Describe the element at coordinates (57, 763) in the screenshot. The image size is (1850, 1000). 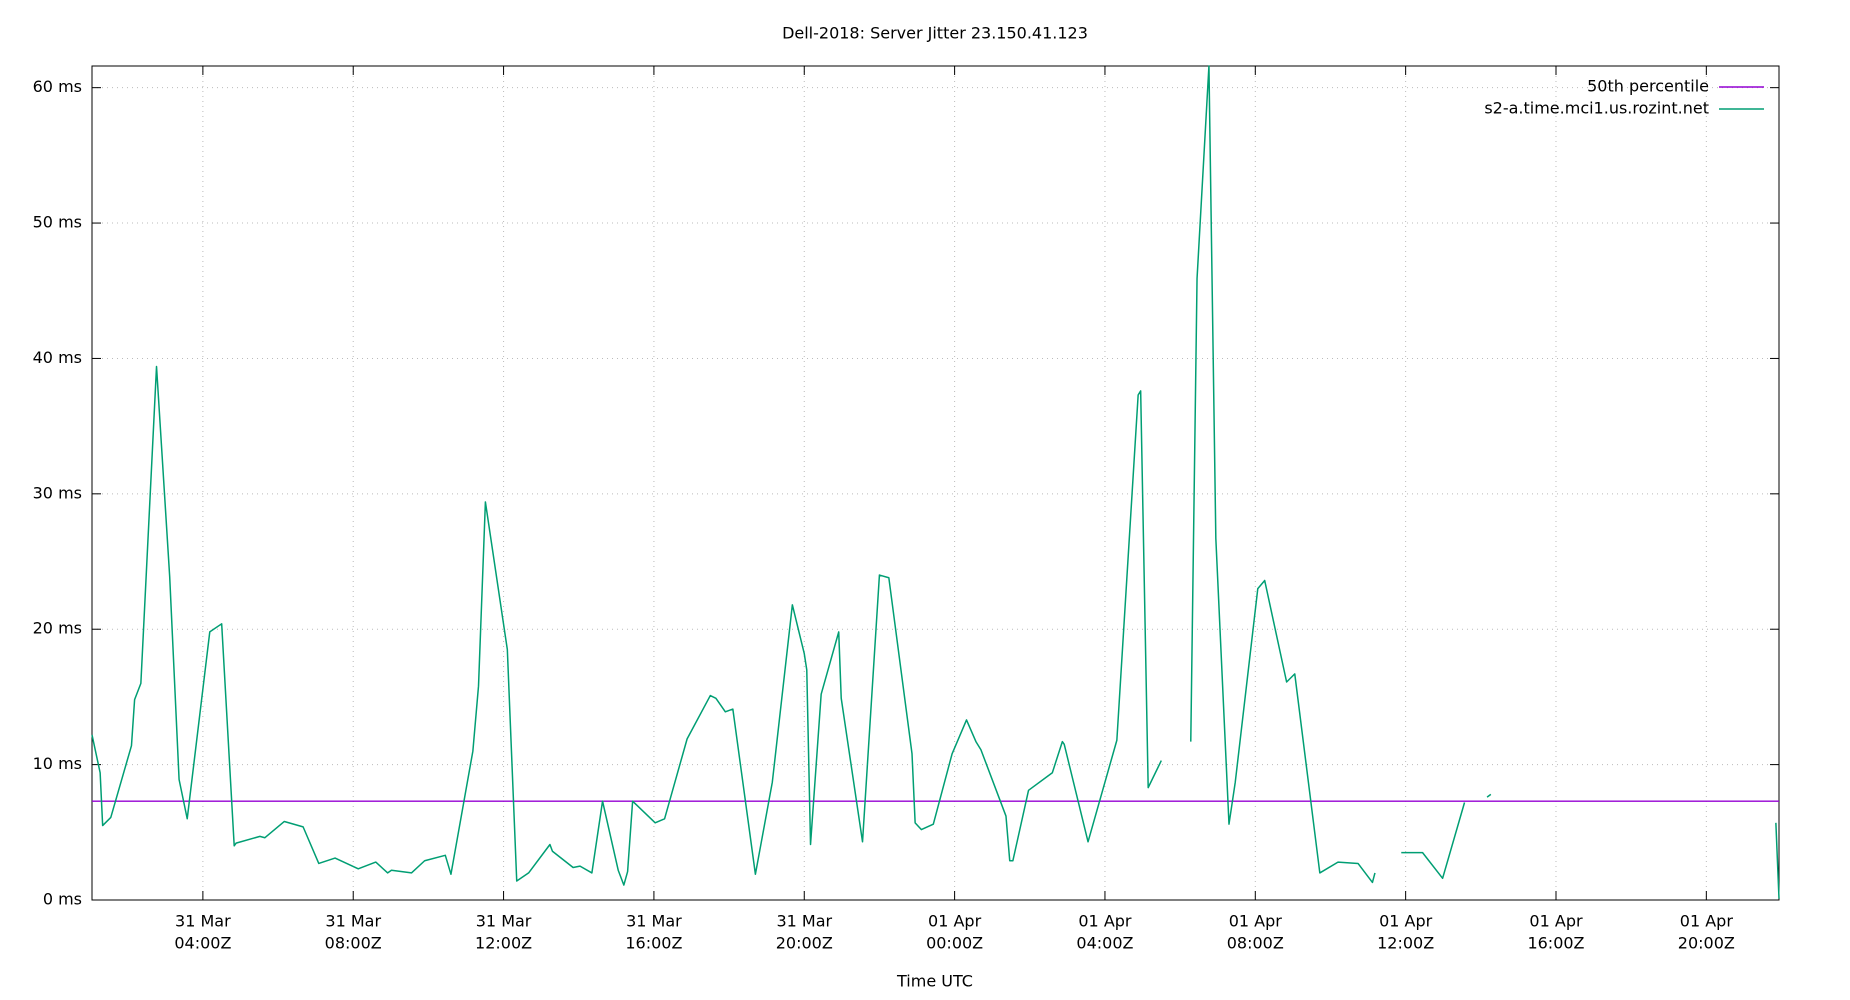
I see `y-tick-label: 10 ms` at that location.